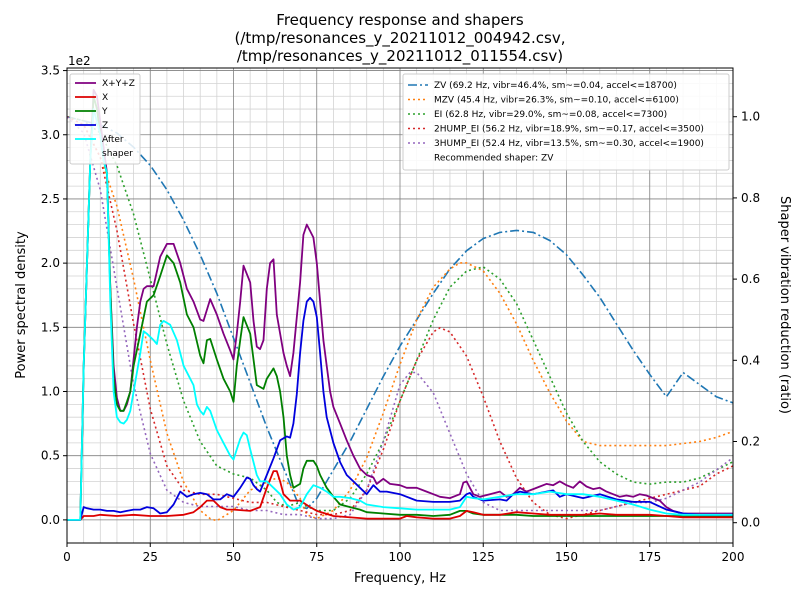 Image resolution: width=800 pixels, height=600 pixels. I want to click on x-tick-label: 75, so click(316, 557).